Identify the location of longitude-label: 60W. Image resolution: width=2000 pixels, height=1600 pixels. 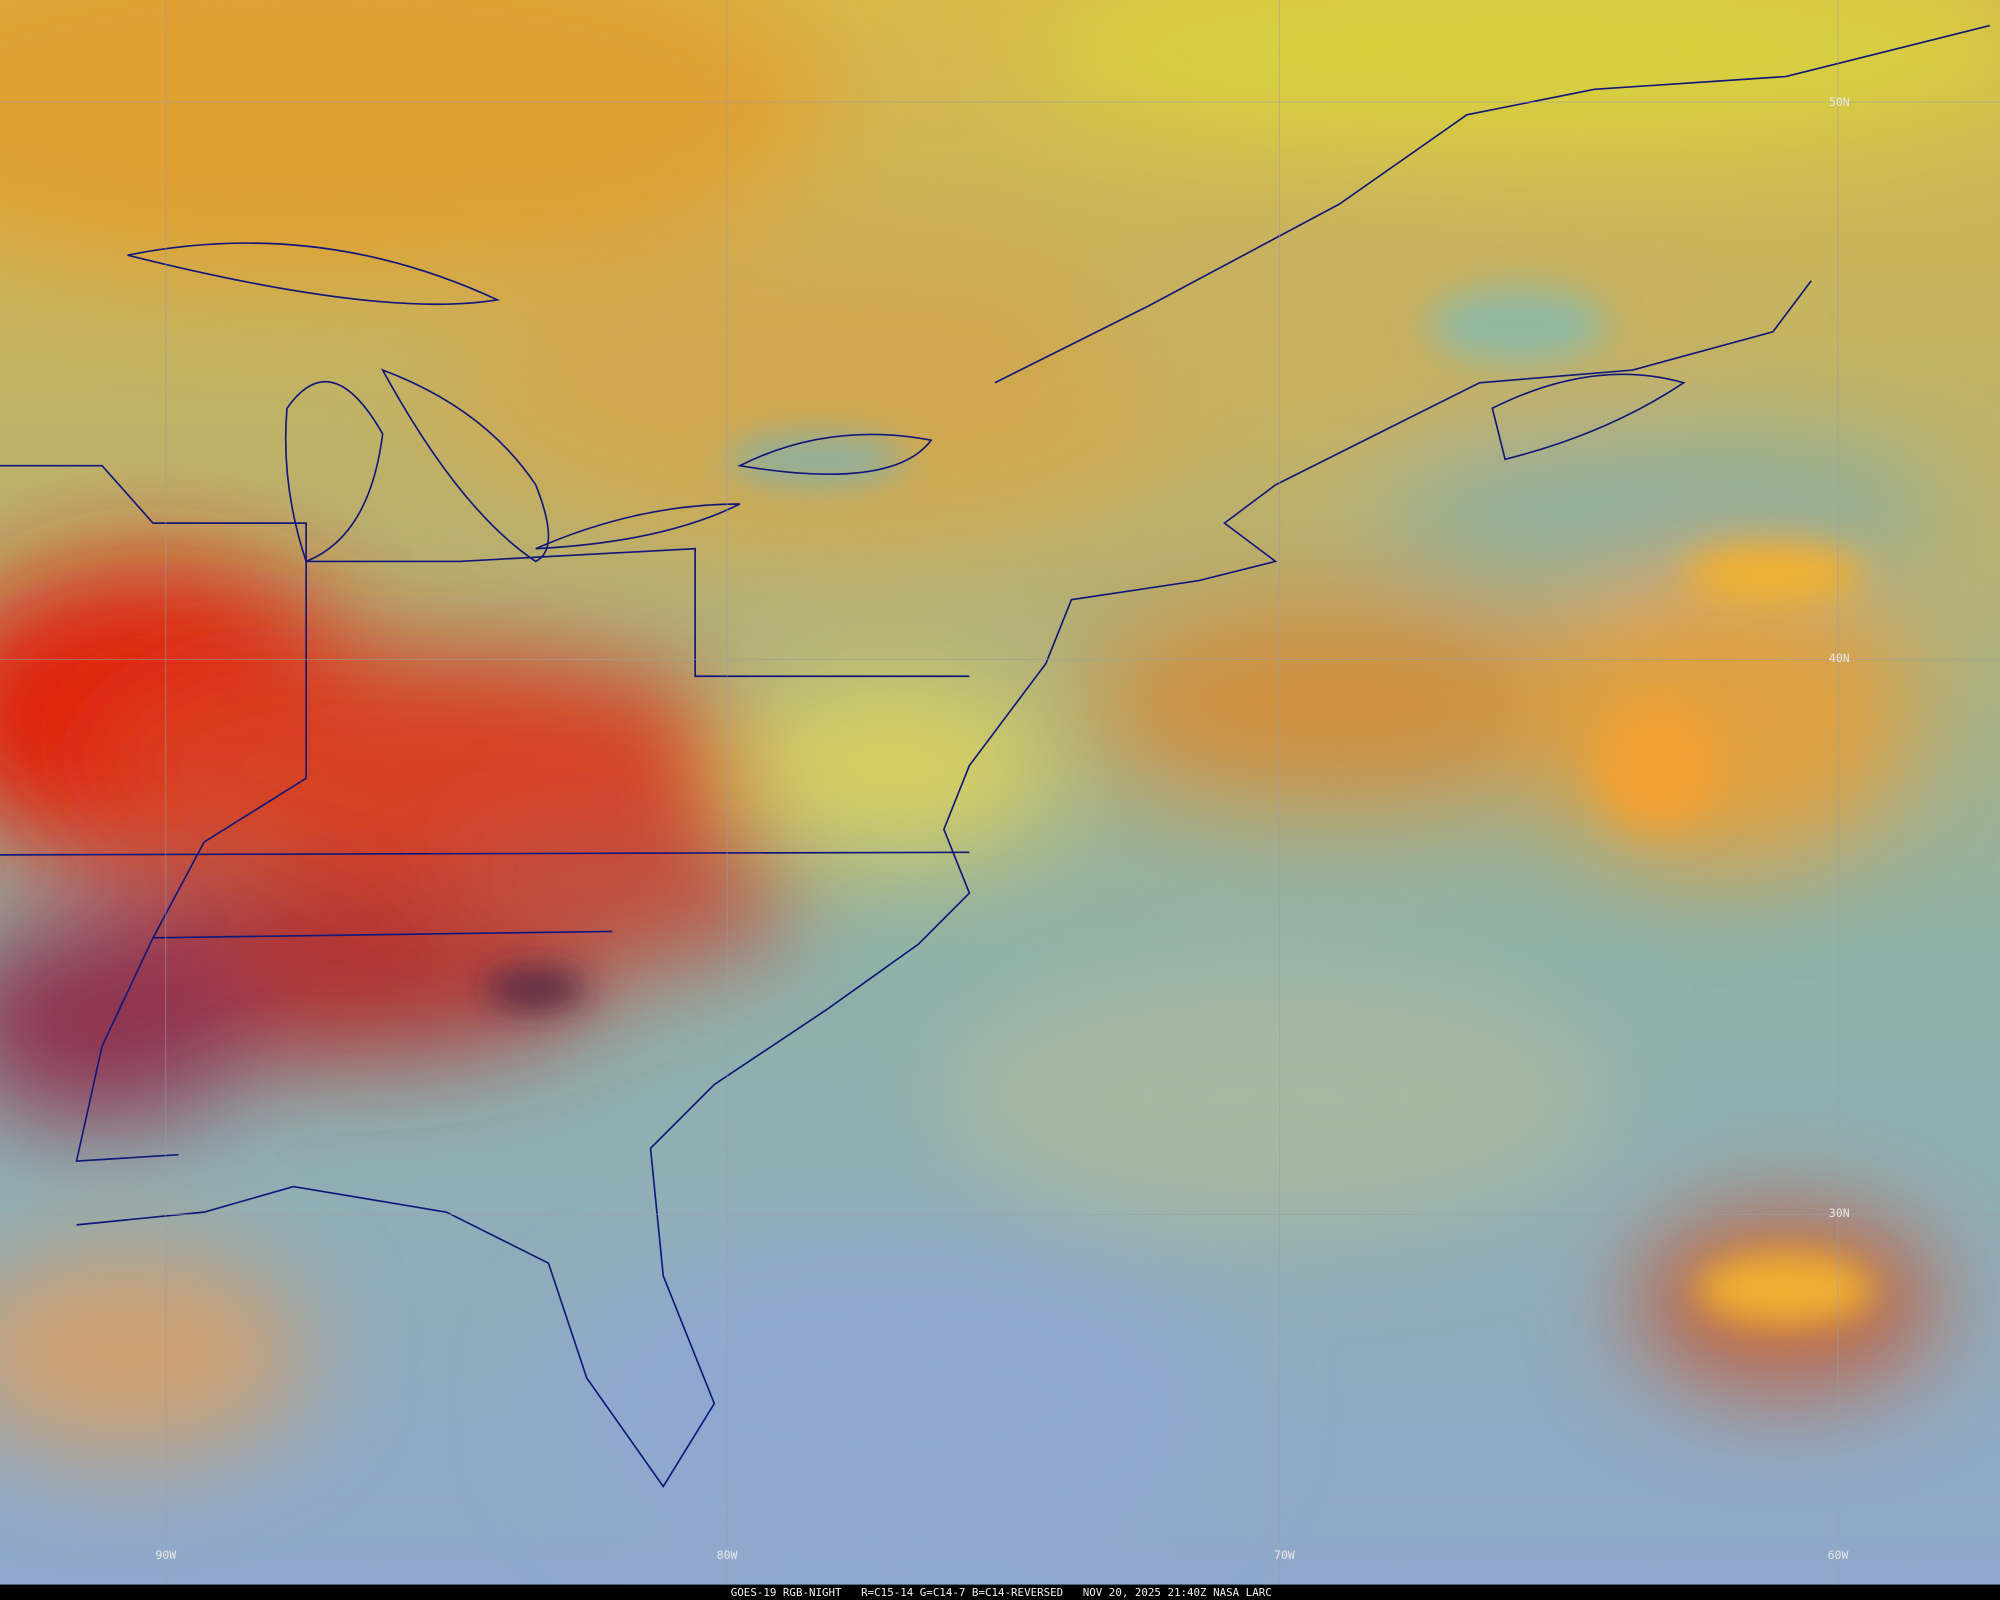
(1838, 1555).